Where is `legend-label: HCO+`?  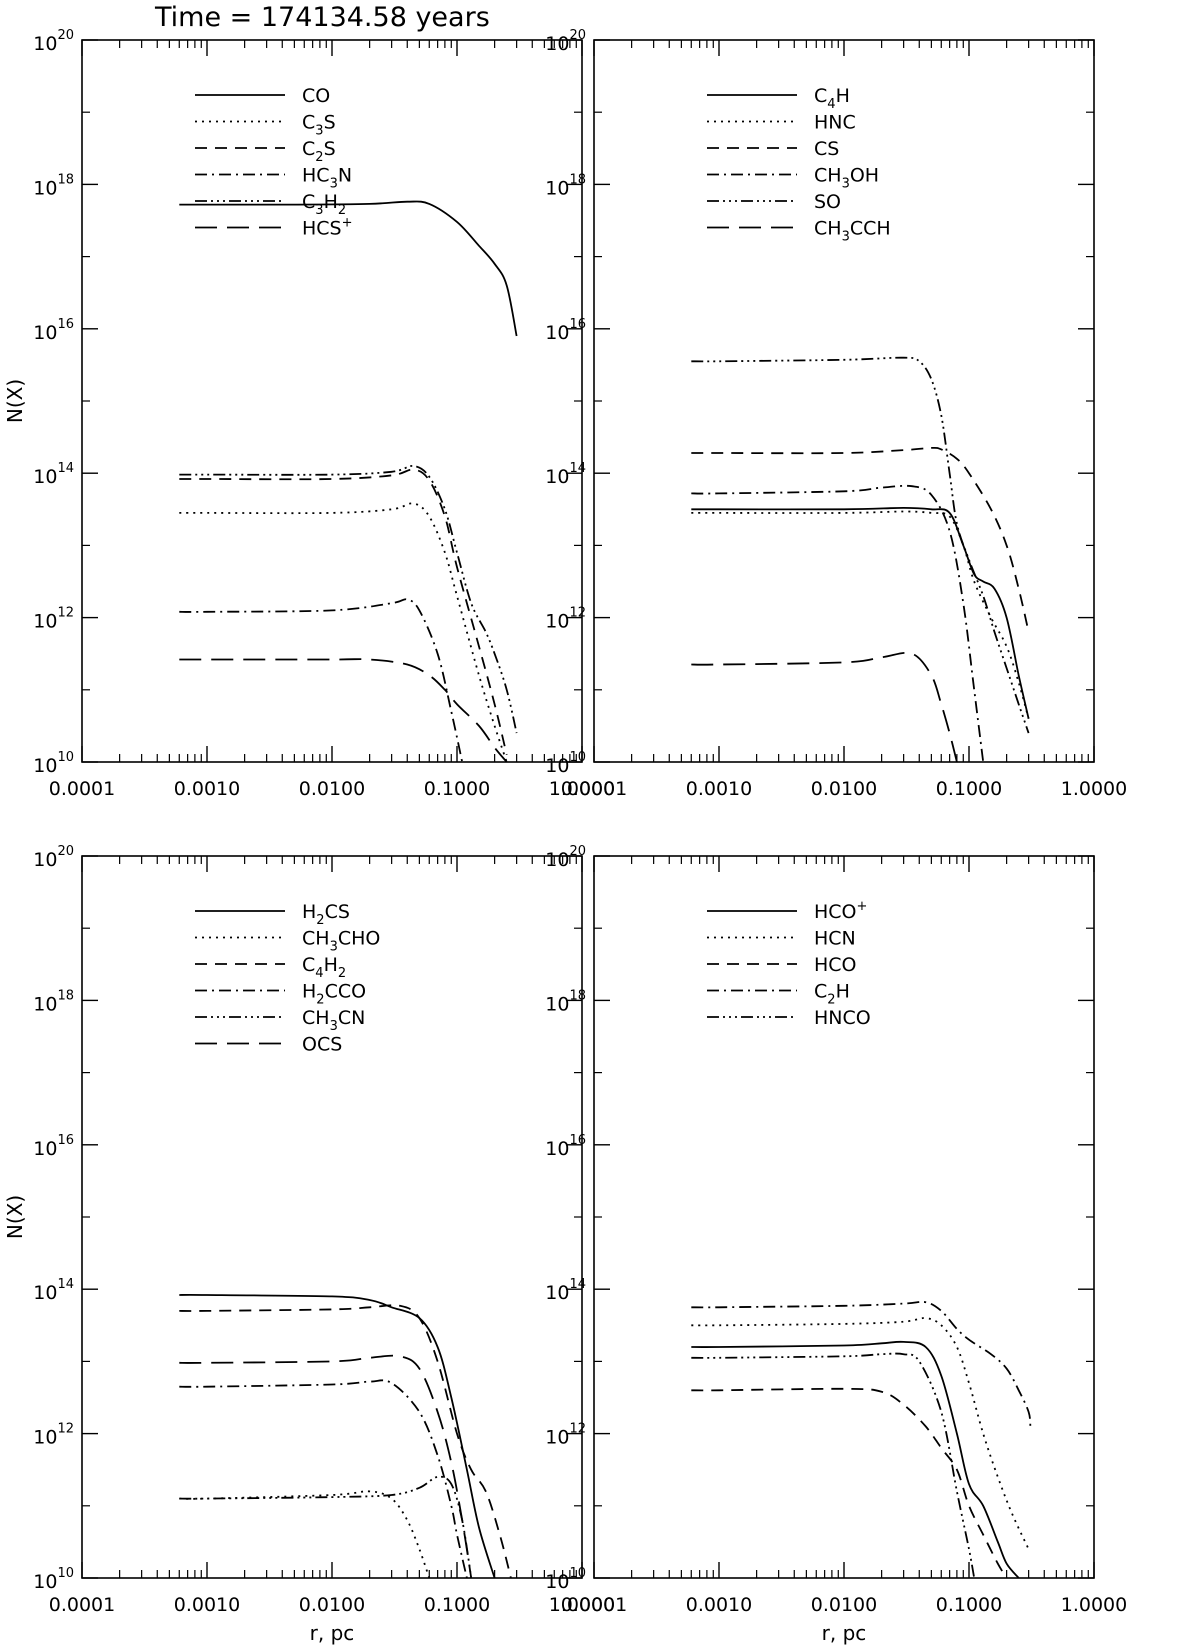 legend-label: HCO+ is located at coordinates (840, 911).